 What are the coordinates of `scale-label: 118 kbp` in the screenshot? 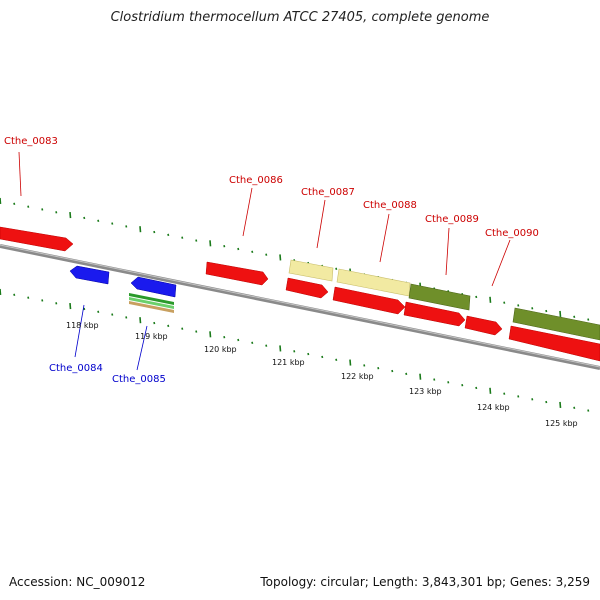 It's located at (82, 325).